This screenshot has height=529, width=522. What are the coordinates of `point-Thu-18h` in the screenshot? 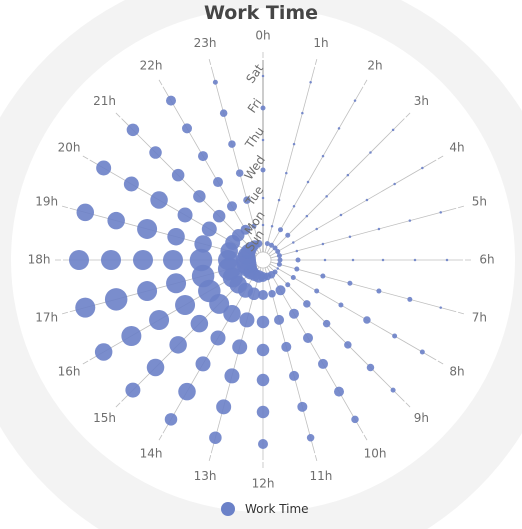 It's located at (143, 260).